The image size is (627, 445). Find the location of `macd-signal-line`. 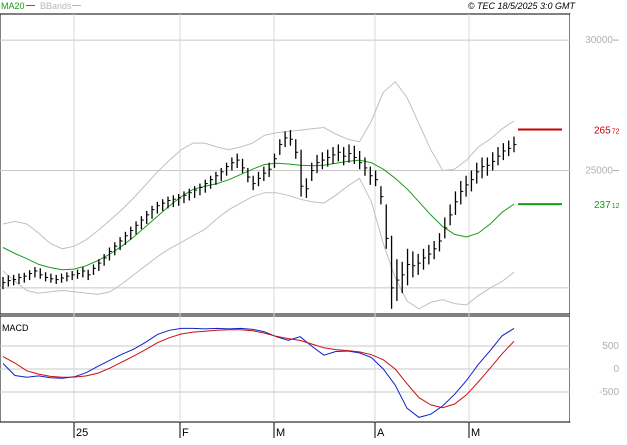

macd-signal-line is located at coordinates (258, 369).